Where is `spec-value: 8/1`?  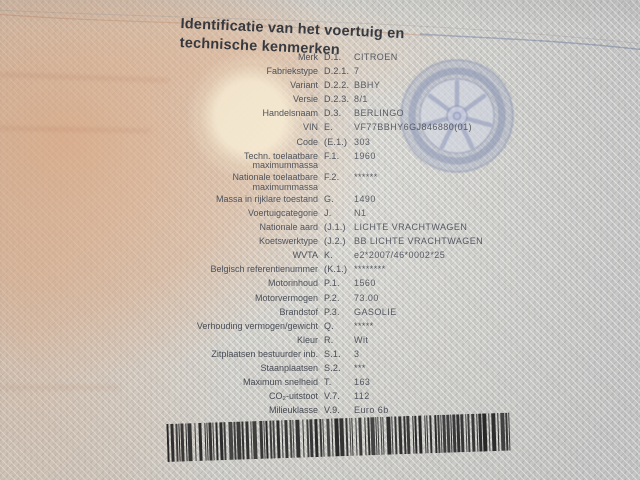 spec-value: 8/1 is located at coordinates (361, 99).